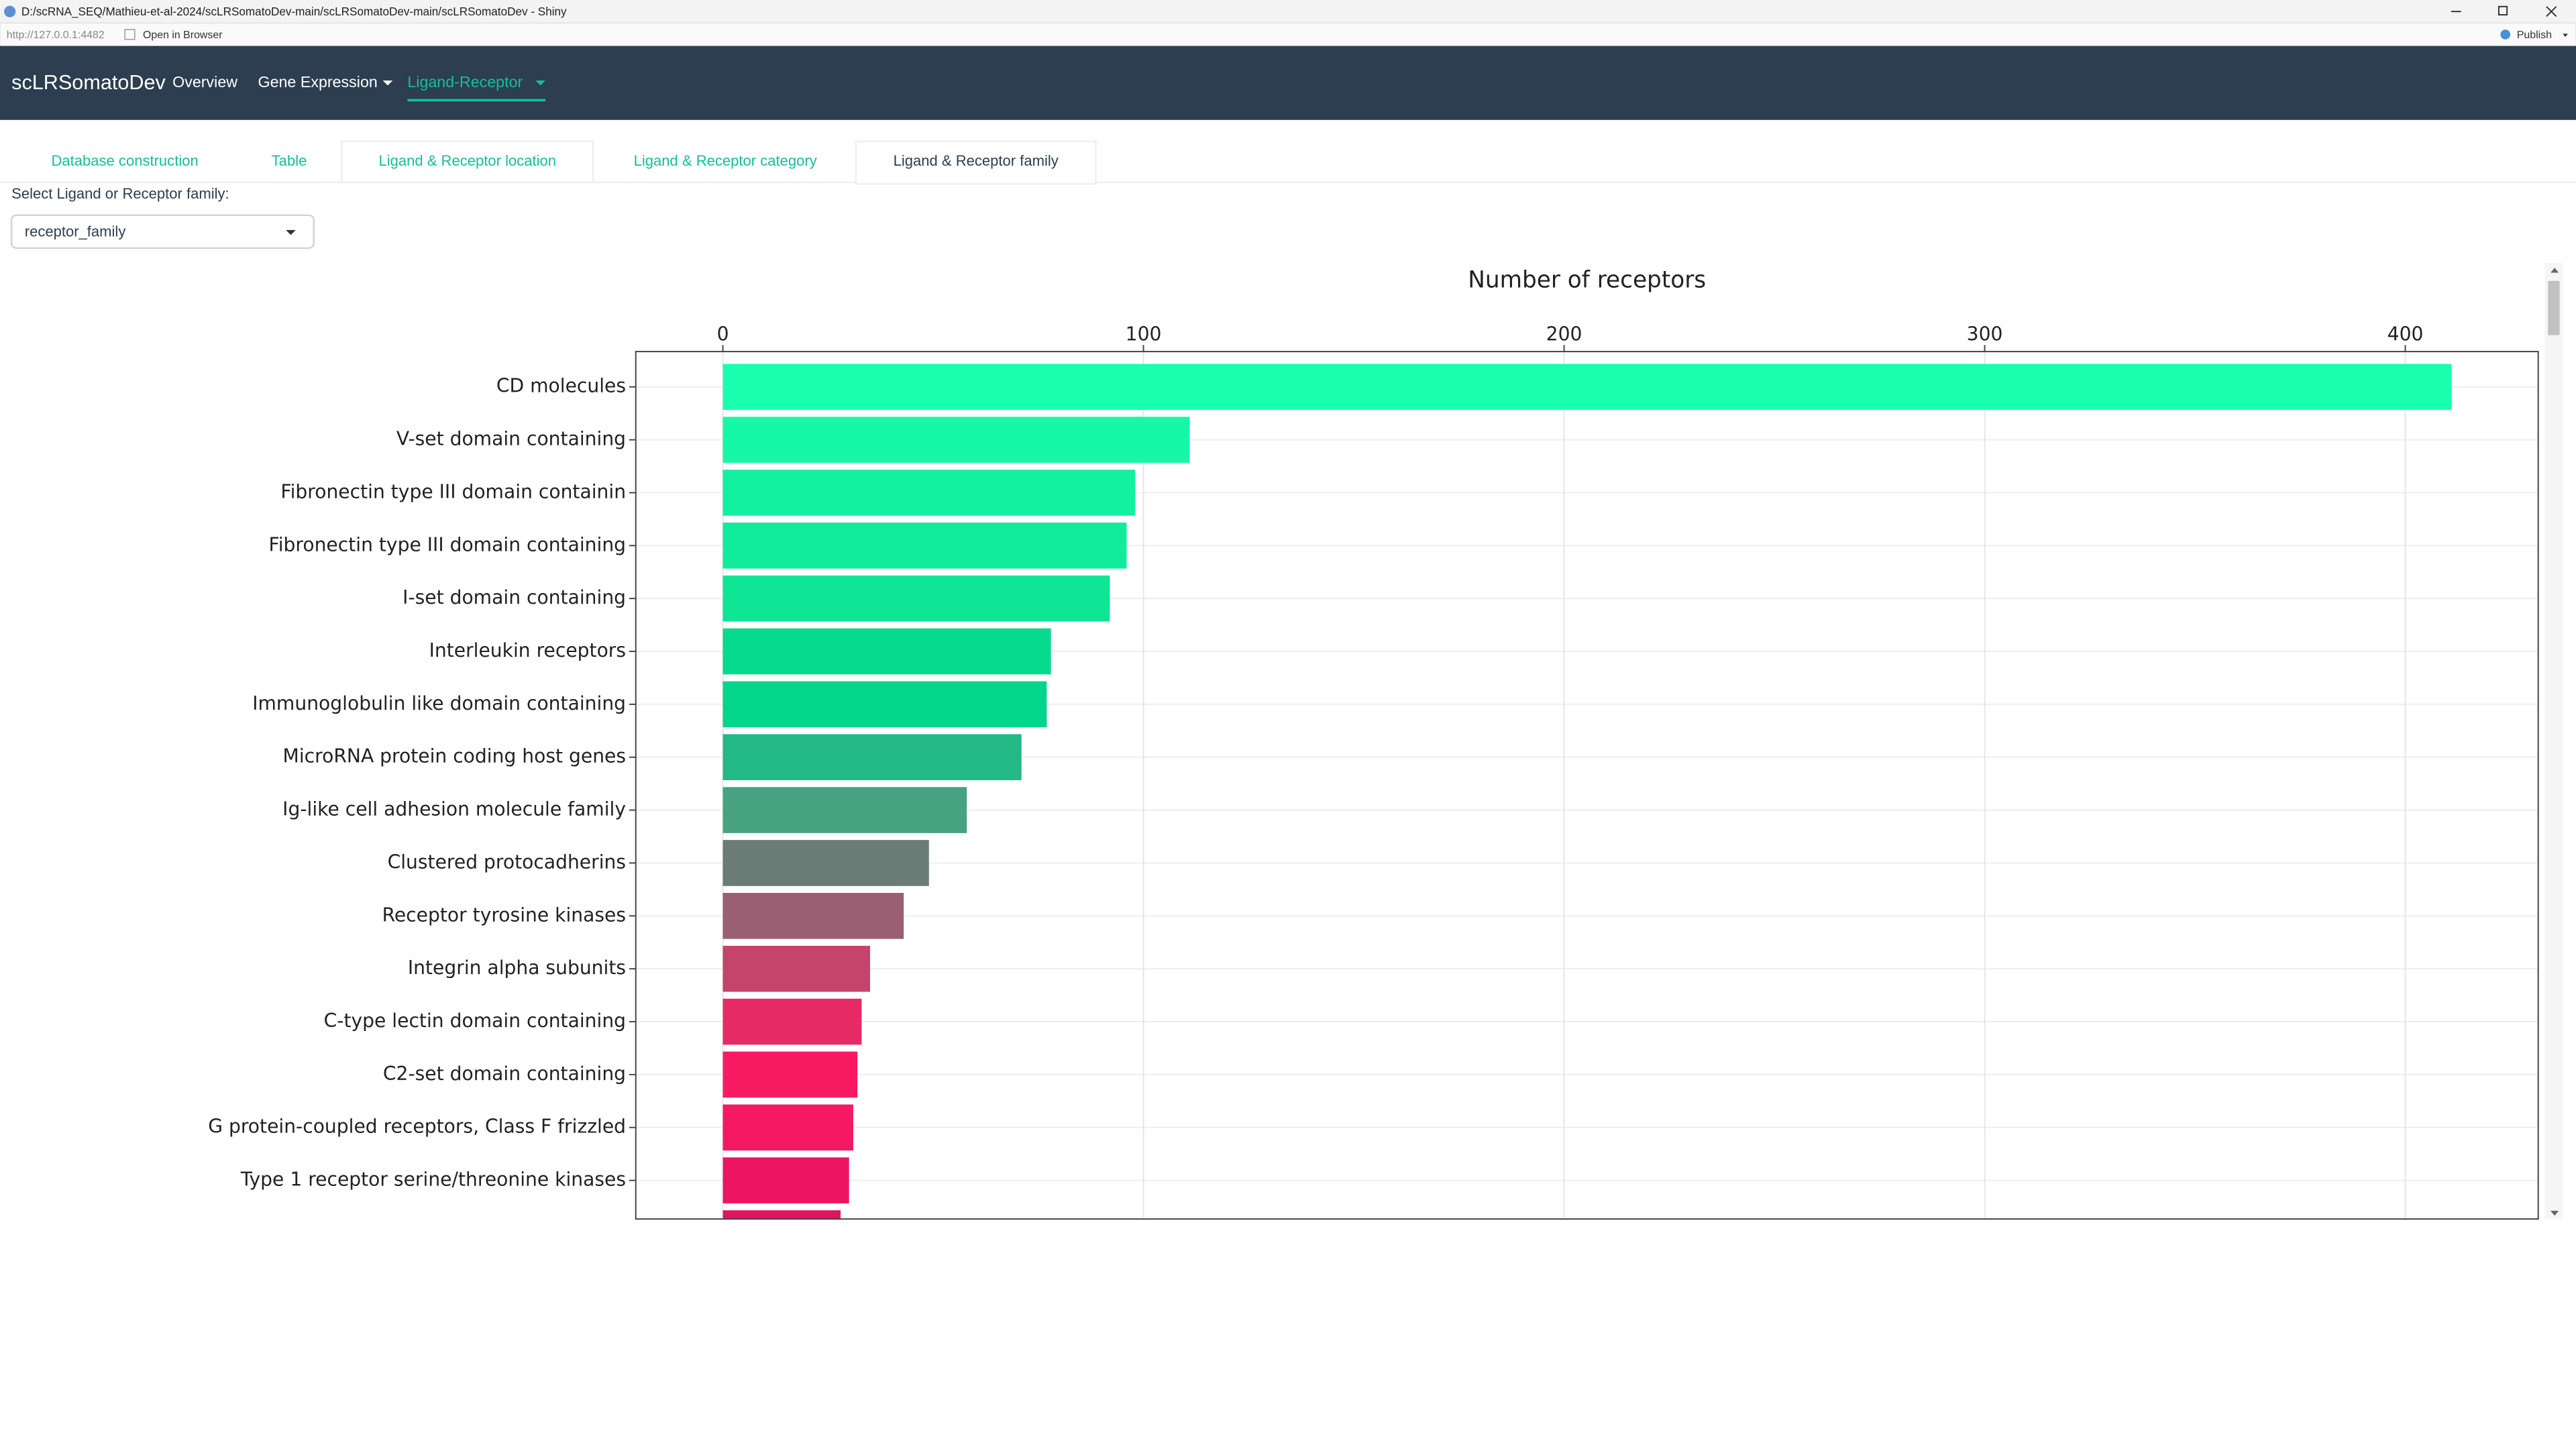  What do you see at coordinates (125, 160) in the screenshot?
I see `tab: Database construction` at bounding box center [125, 160].